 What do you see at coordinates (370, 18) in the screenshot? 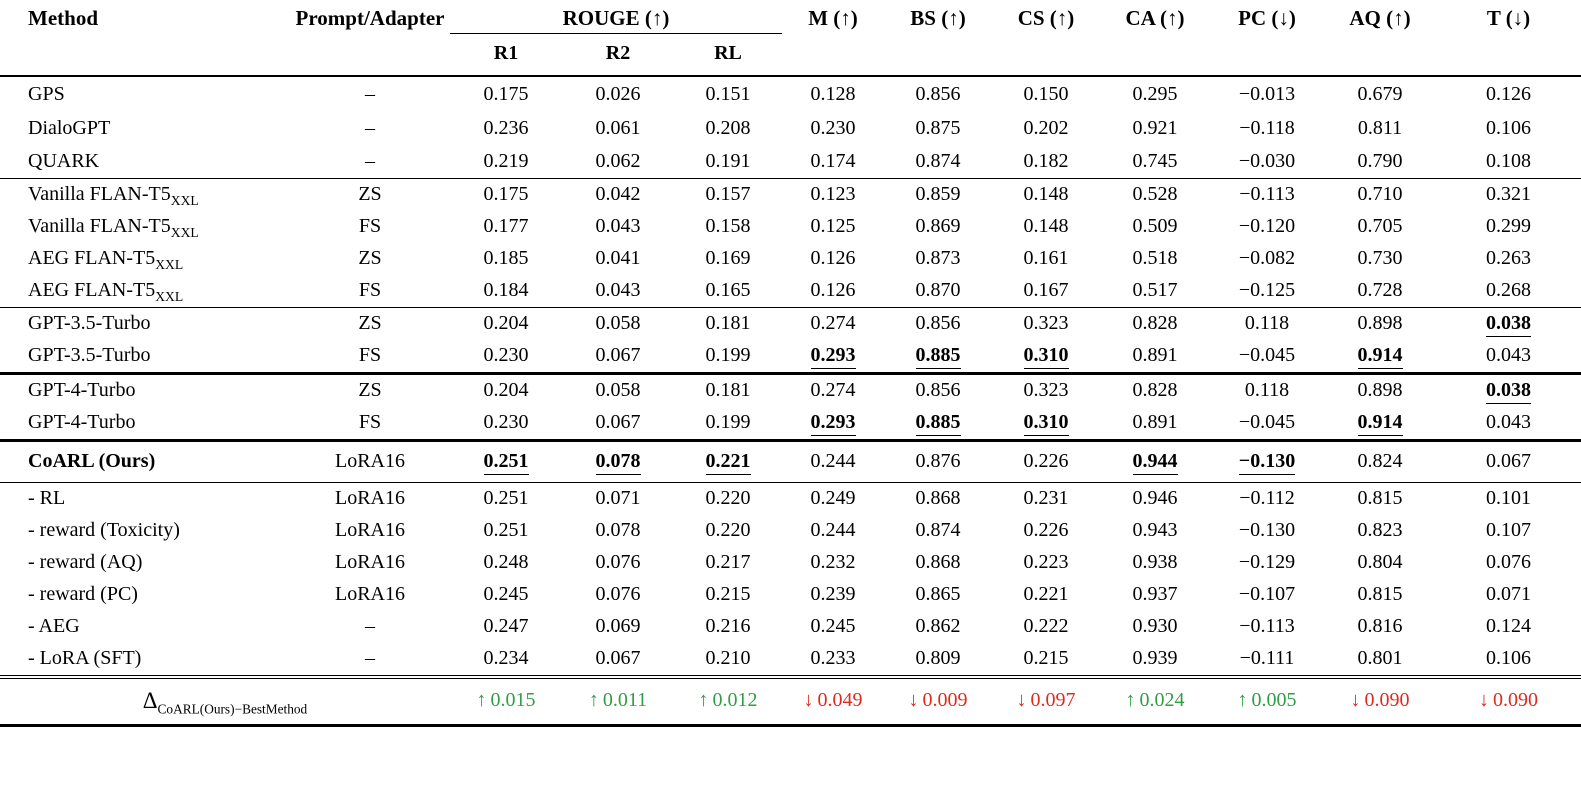
I see `col-header-prompt-adapter: Prompt/Adapter` at bounding box center [370, 18].